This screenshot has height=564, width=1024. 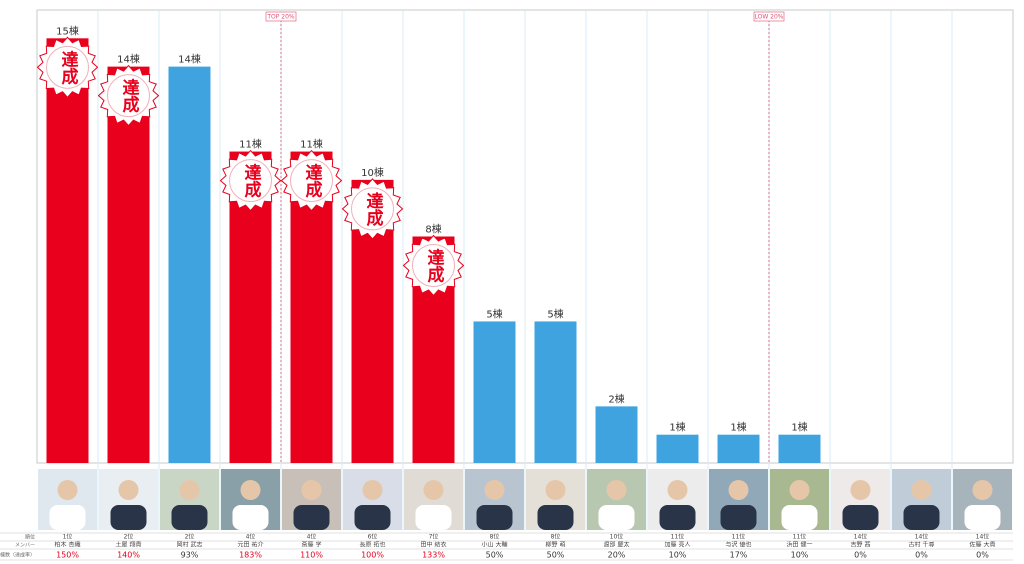 I want to click on rate-label: 10%, so click(x=678, y=555).